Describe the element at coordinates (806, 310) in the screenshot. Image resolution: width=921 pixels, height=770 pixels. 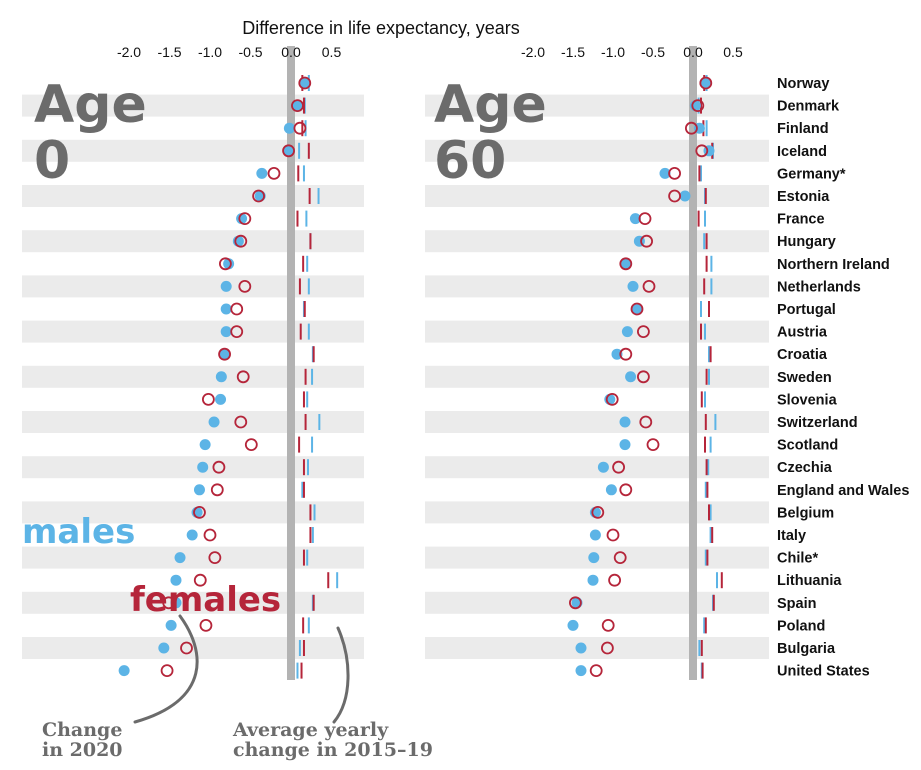
I see `country-label-10: Portugal` at that location.